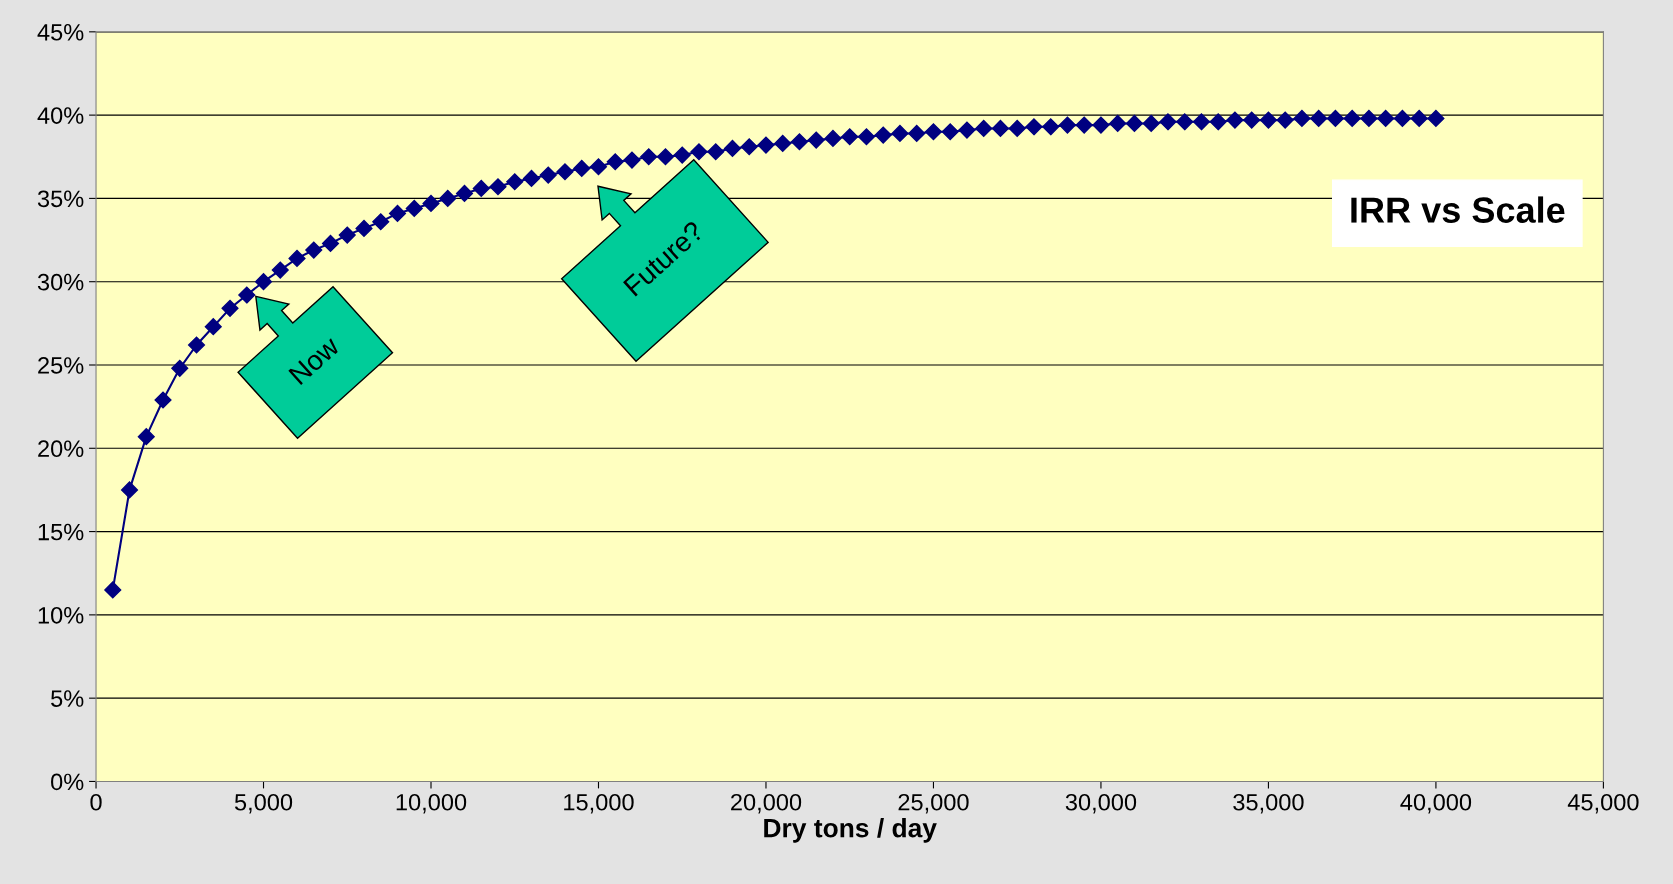  I want to click on x-tick-label: 20,000, so click(766, 803).